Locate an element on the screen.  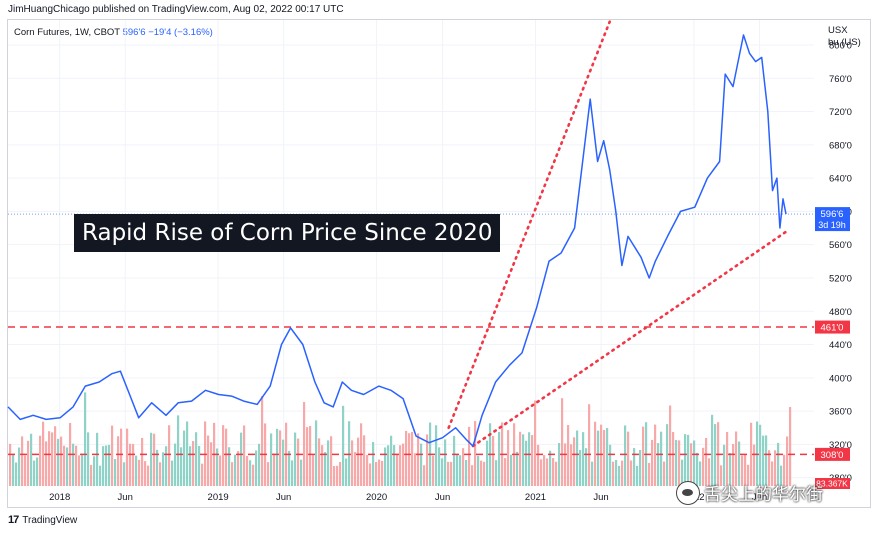
y-tick-label: 480'0 is located at coordinates (840, 312).